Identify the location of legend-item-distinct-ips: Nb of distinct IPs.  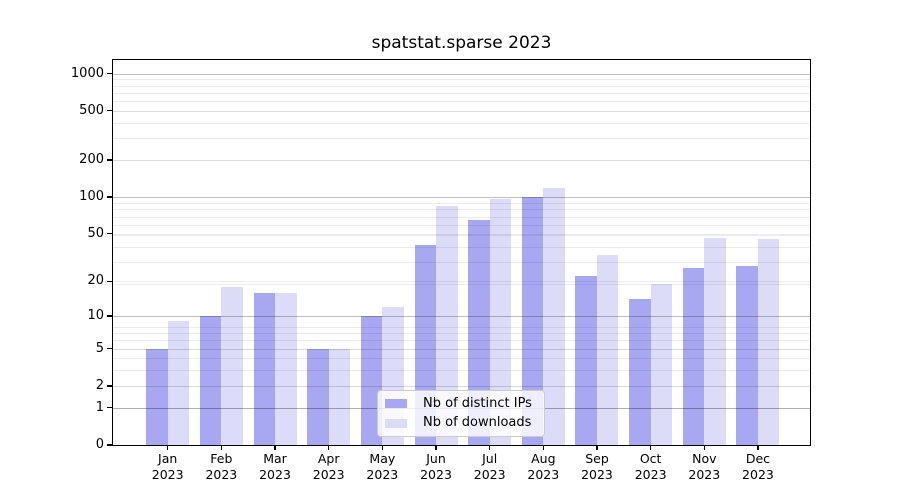
(461, 404).